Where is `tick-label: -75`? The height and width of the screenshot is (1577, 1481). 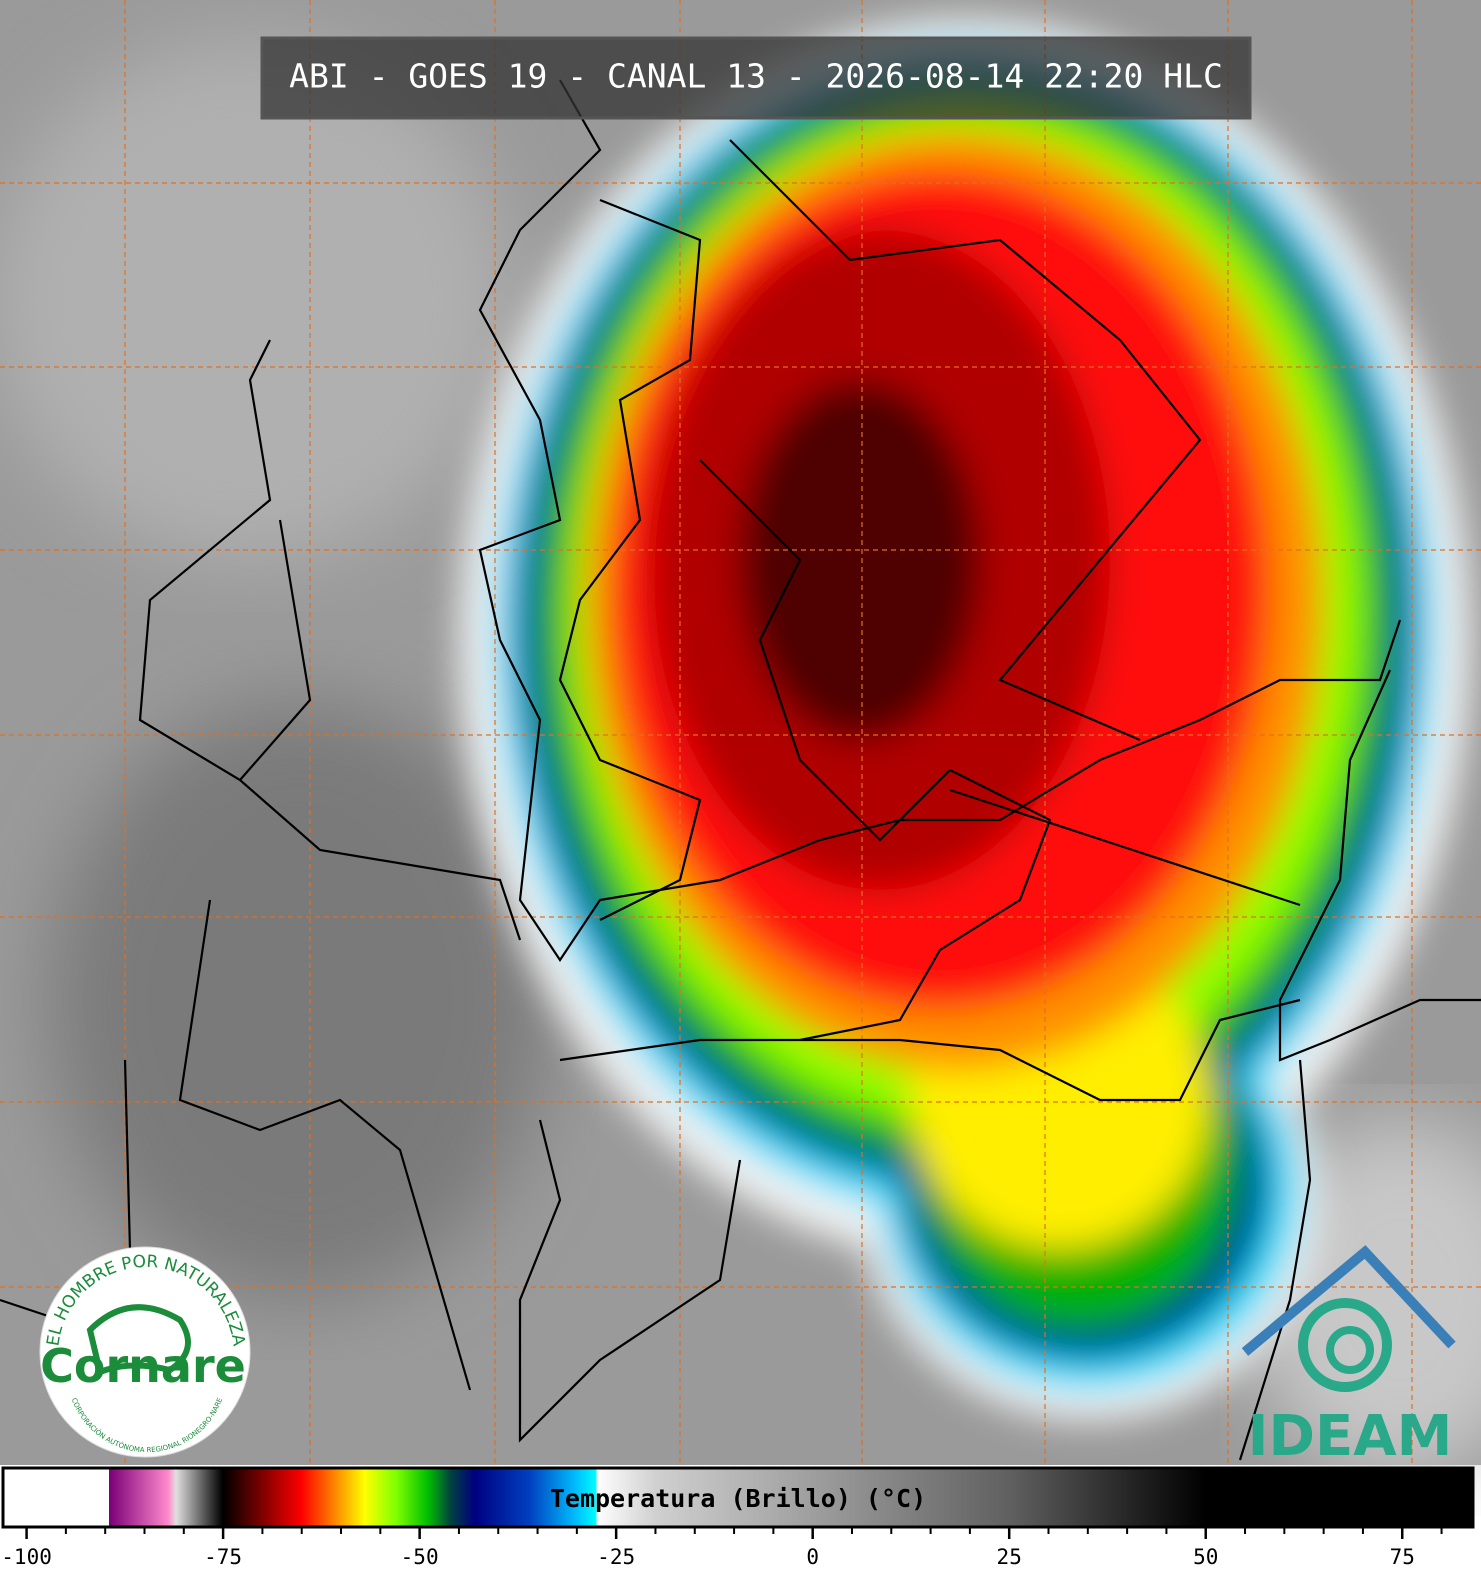
tick-label: -75 is located at coordinates (223, 1557).